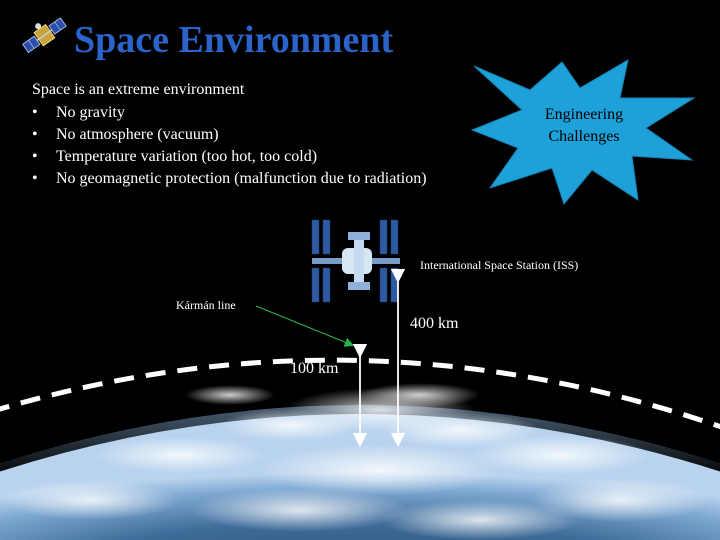 The height and width of the screenshot is (540, 720). What do you see at coordinates (125, 134) in the screenshot?
I see `list-item: • No atmosphere (vacuum)` at bounding box center [125, 134].